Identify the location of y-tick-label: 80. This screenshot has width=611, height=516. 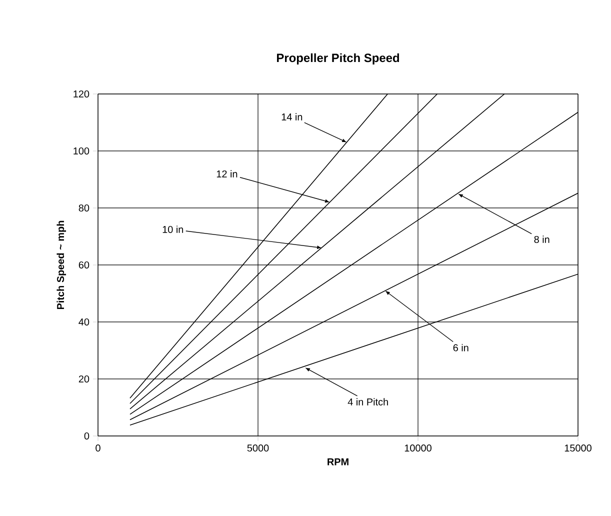
(84, 208).